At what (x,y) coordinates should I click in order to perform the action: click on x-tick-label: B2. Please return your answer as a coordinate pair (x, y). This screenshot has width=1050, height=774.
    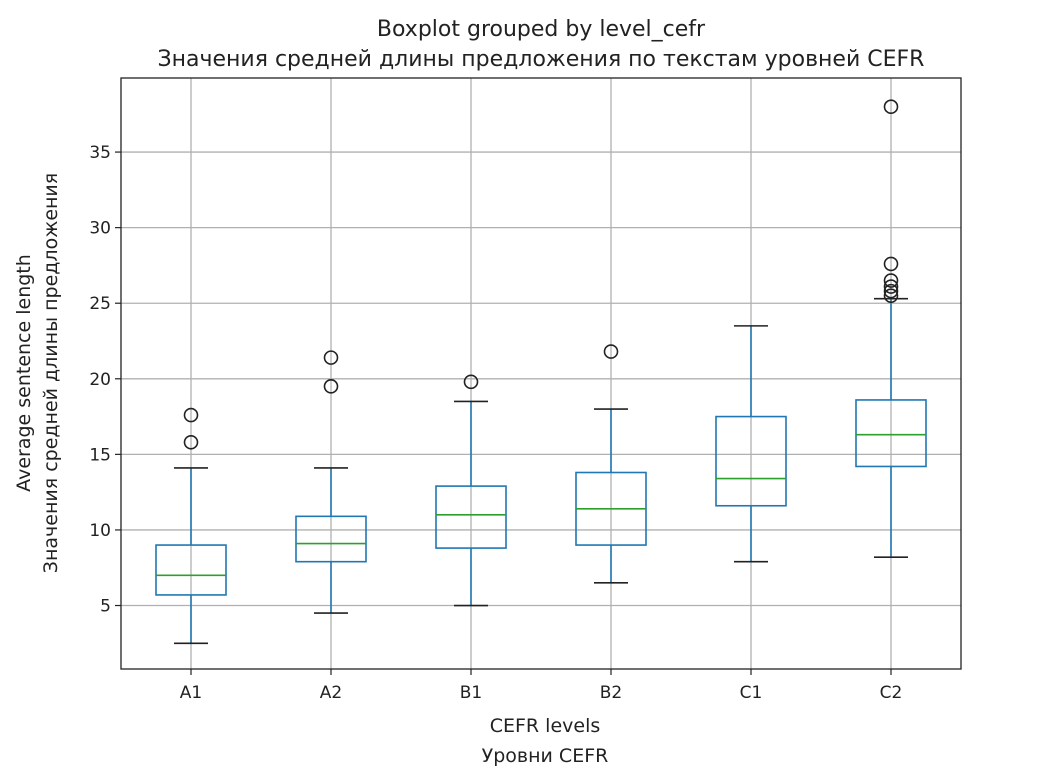
    Looking at the image, I should click on (611, 693).